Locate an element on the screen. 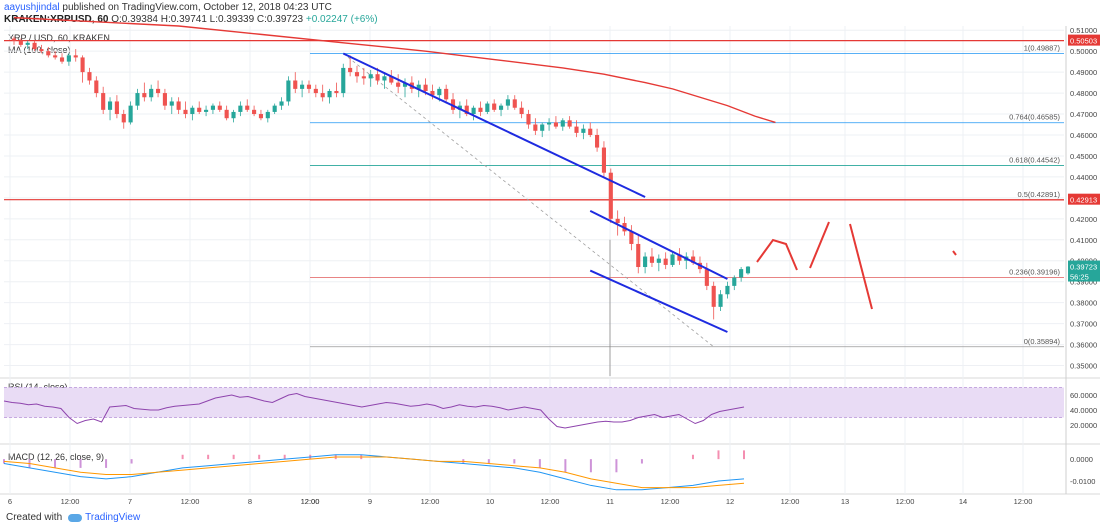  rsi-tick-label: 40.0000 is located at coordinates (1083, 410).